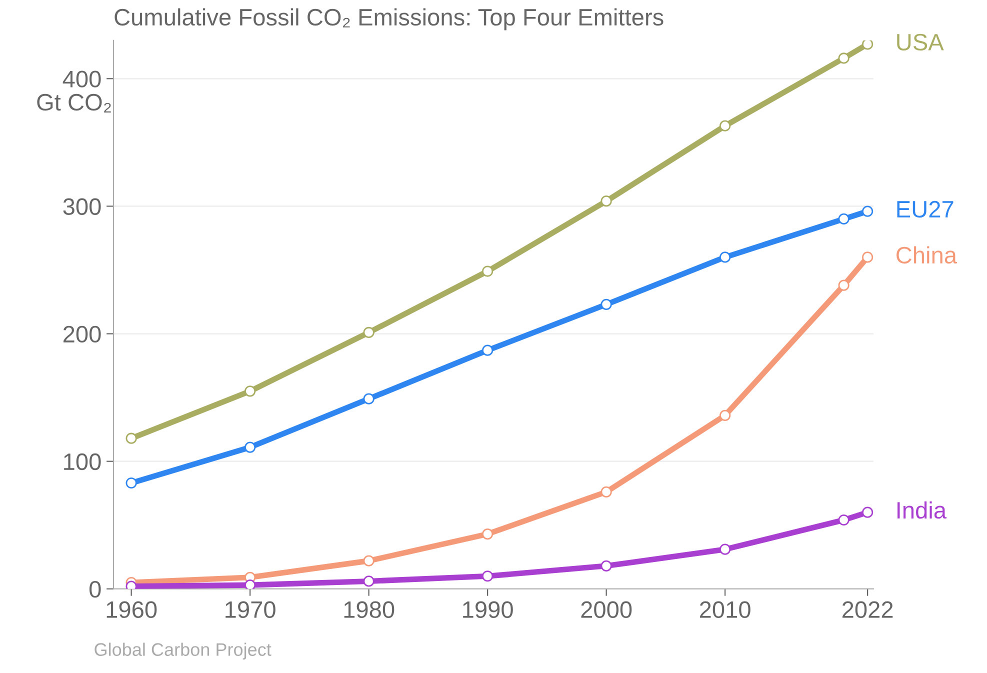 This screenshot has width=987, height=673. I want to click on y-tick-label: 300, so click(82, 206).